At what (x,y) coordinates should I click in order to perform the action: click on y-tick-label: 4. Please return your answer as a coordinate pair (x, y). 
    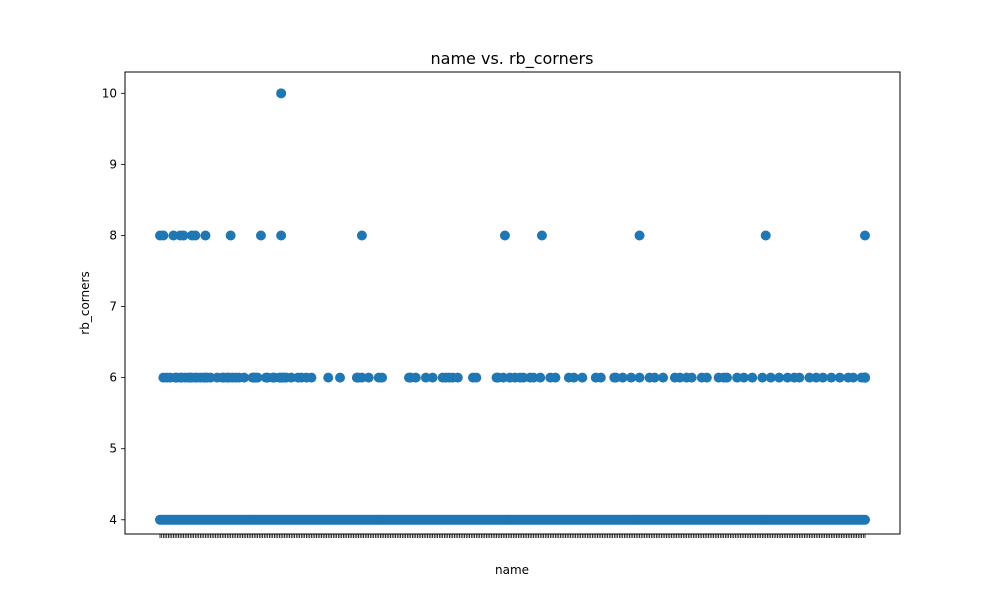
    Looking at the image, I should click on (113, 520).